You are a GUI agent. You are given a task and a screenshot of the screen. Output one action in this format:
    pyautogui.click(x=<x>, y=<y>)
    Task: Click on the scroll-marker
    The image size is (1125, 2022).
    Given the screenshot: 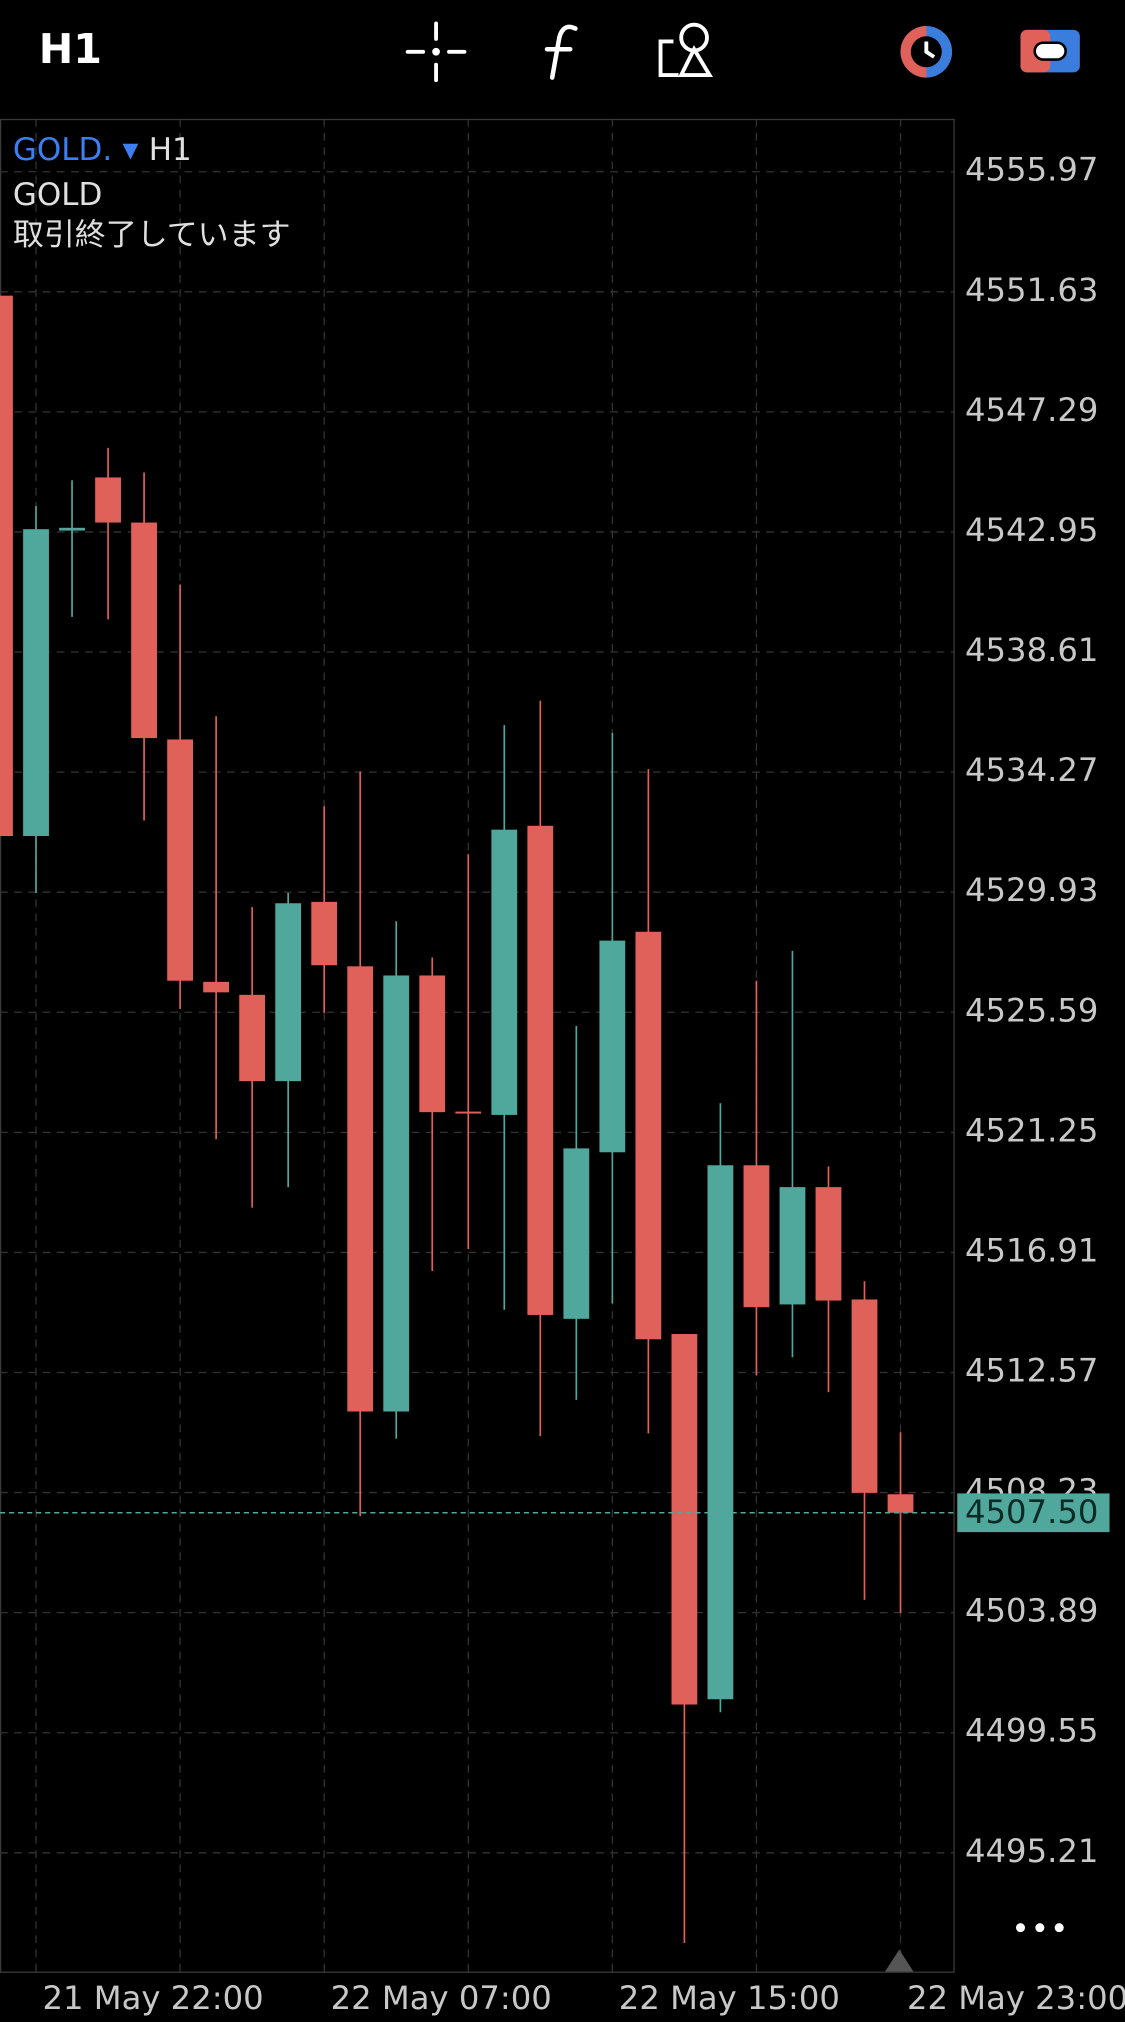 What is the action you would take?
    pyautogui.click(x=899, y=1960)
    